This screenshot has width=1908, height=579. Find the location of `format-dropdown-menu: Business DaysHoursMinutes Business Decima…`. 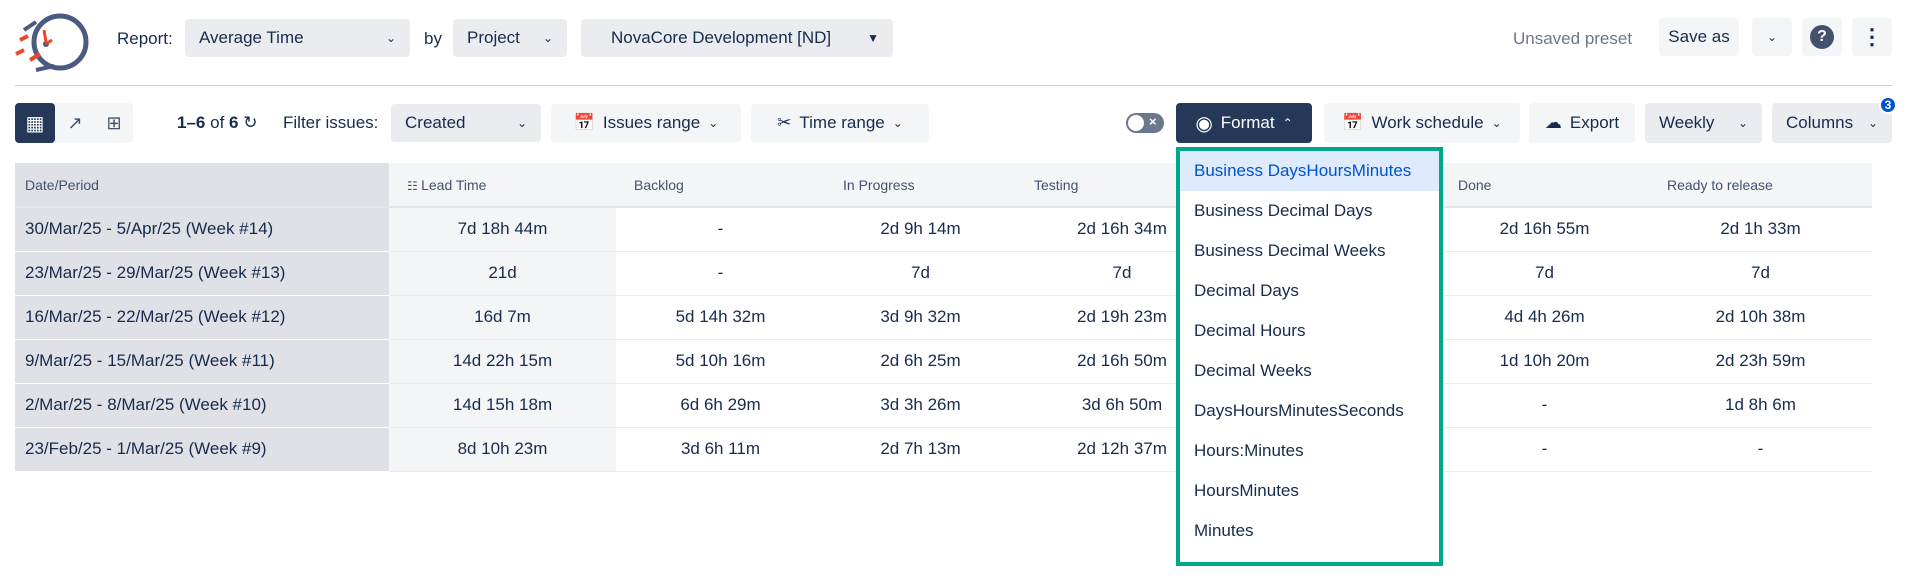

format-dropdown-menu: Business DaysHoursMinutes Business Decima… is located at coordinates (1309, 356).